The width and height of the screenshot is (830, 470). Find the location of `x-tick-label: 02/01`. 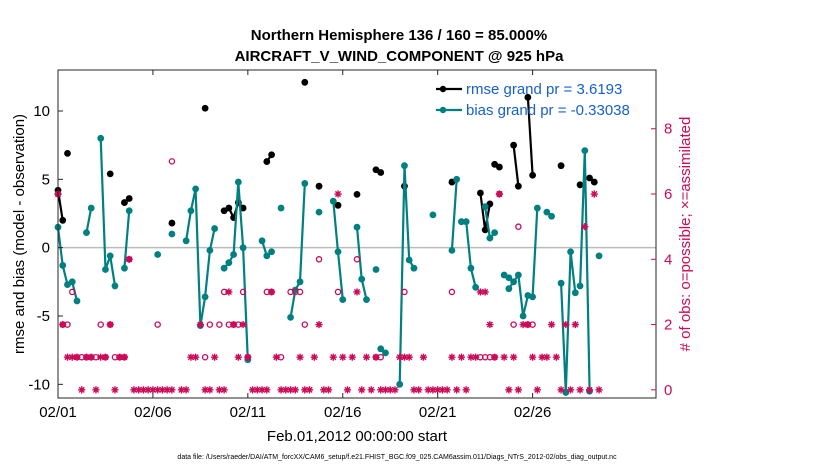

x-tick-label: 02/01 is located at coordinates (58, 412).